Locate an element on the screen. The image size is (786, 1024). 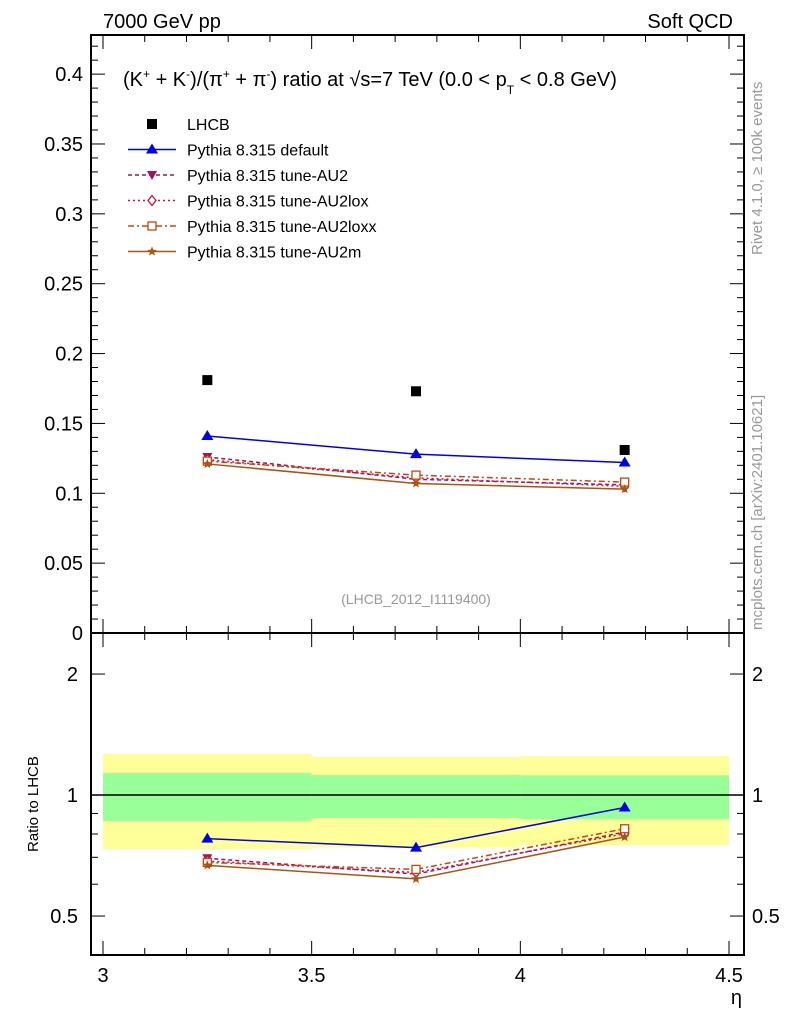
legend-label-3: Pythia 8.315 tune-AU2lox is located at coordinates (277, 202).